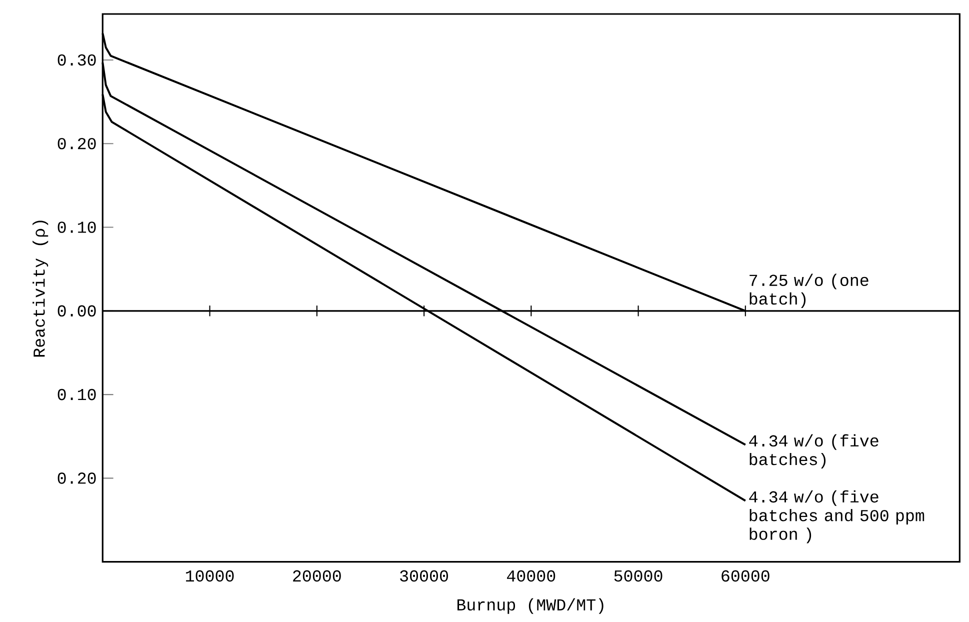 The width and height of the screenshot is (969, 622). Describe the element at coordinates (836, 516) in the screenshot. I see `annotation: 4.34 w/o (five batches and 500 ppm boron )` at that location.